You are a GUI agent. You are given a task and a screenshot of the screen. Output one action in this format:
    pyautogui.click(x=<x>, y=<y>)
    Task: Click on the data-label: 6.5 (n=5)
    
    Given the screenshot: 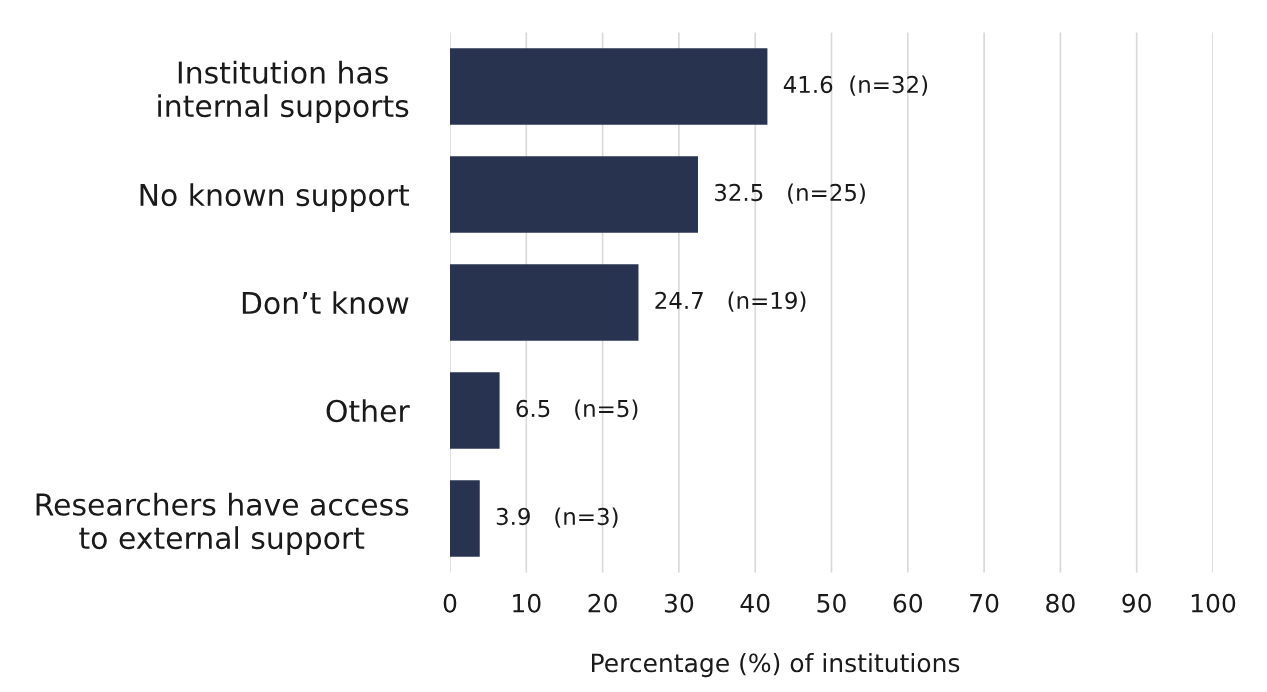 What is the action you would take?
    pyautogui.click(x=577, y=409)
    